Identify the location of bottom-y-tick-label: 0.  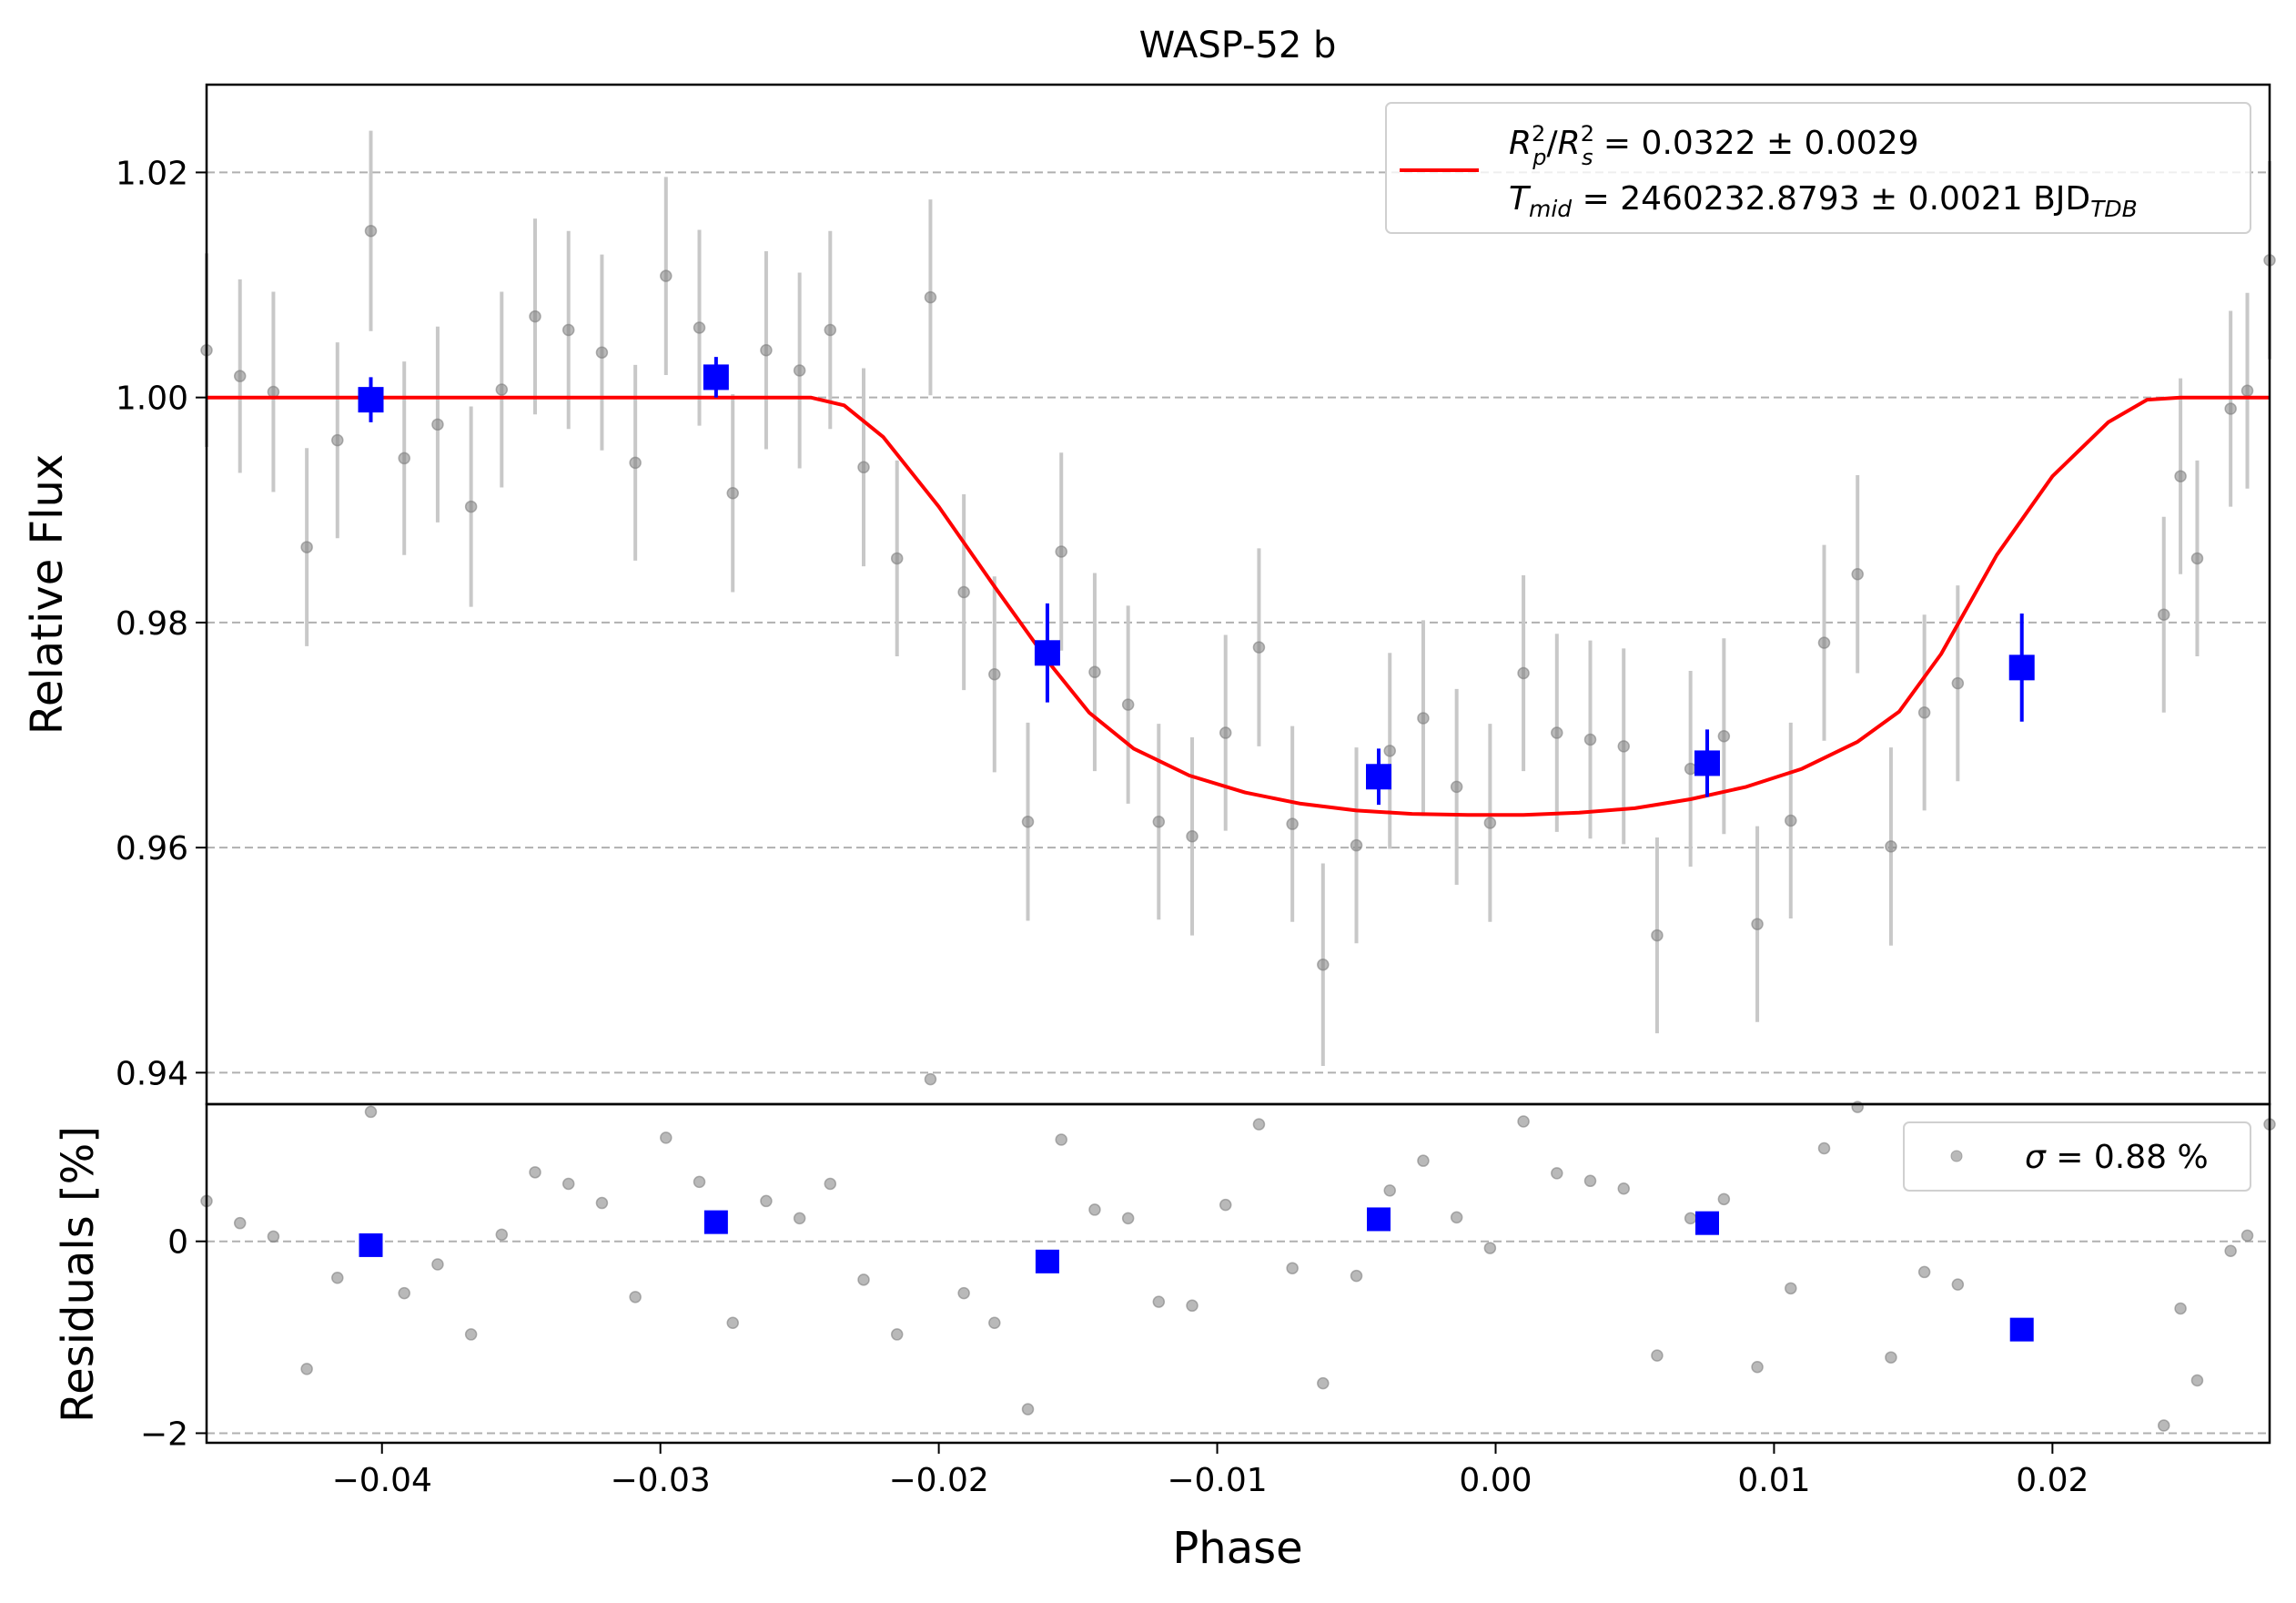
(178, 1243).